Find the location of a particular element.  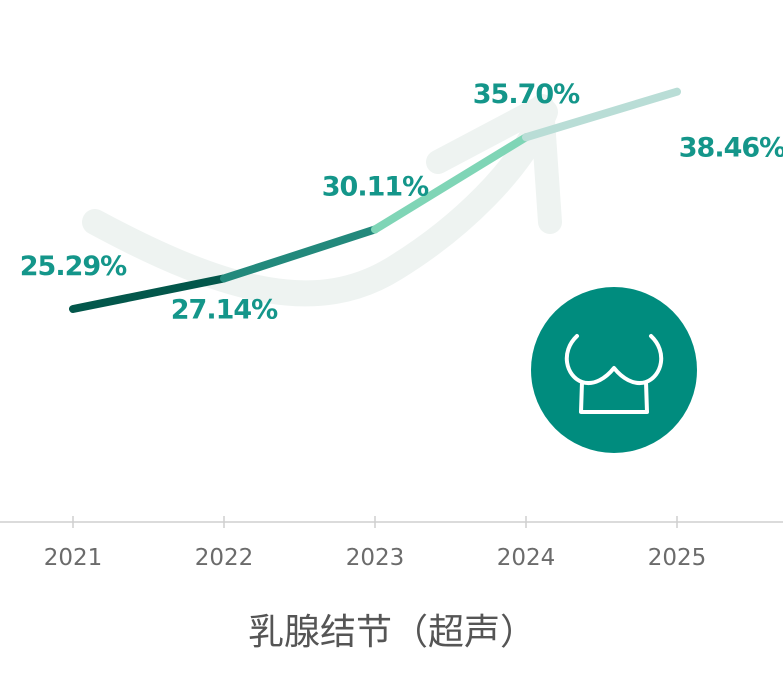

data-label-2025: 38.46% is located at coordinates (731, 148).